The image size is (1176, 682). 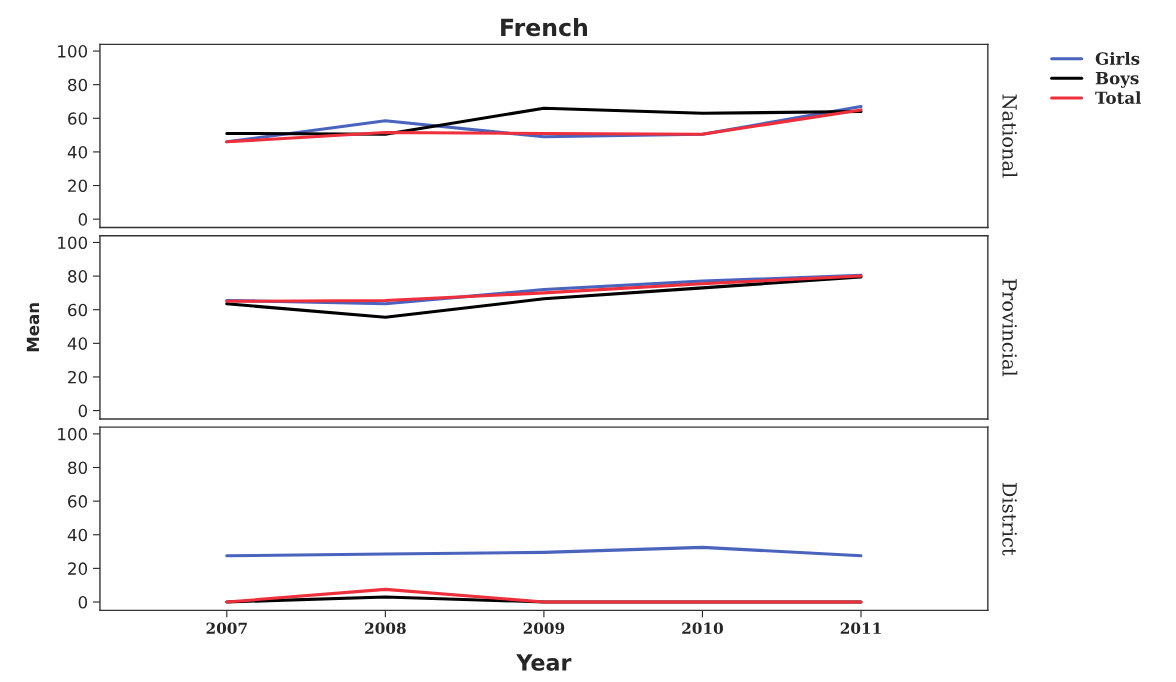 I want to click on text: District, so click(x=1009, y=519).